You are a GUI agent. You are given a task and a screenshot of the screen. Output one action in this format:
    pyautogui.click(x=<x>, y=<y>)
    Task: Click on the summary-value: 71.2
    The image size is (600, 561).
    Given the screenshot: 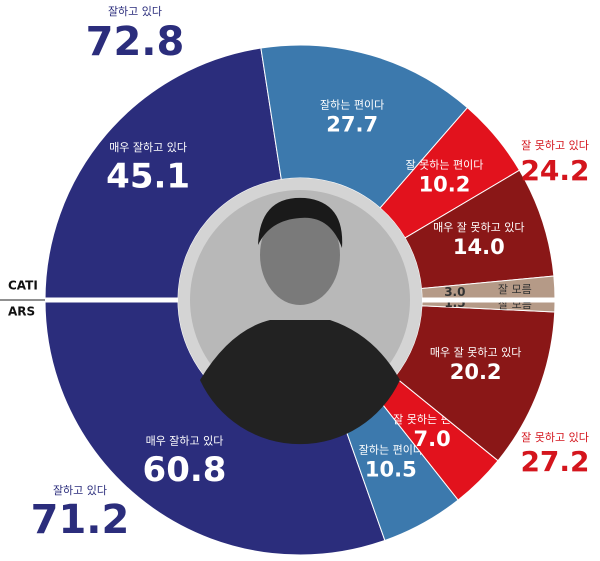 What is the action you would take?
    pyautogui.click(x=80, y=520)
    